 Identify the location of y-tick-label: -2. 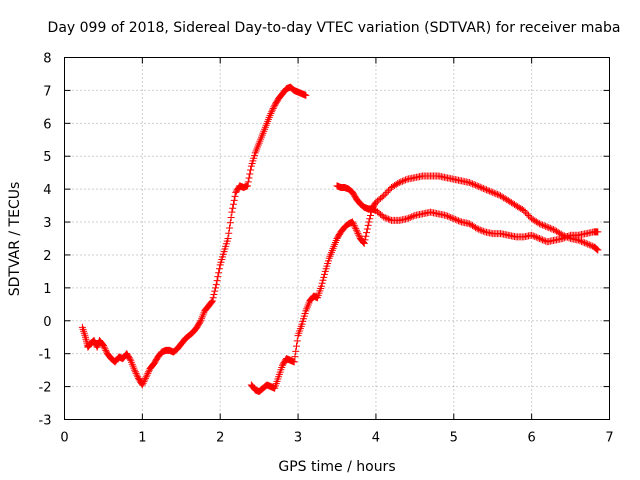
(45, 388).